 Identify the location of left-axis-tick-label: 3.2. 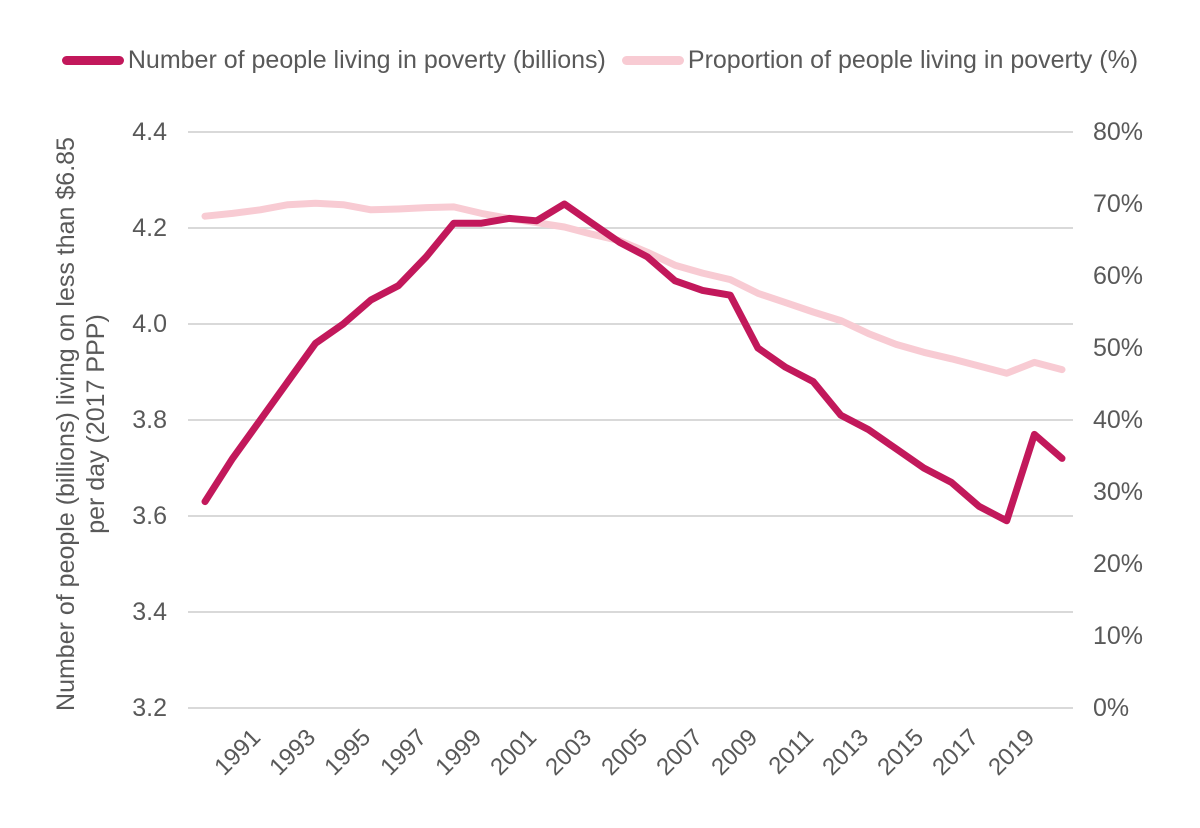
(149, 708).